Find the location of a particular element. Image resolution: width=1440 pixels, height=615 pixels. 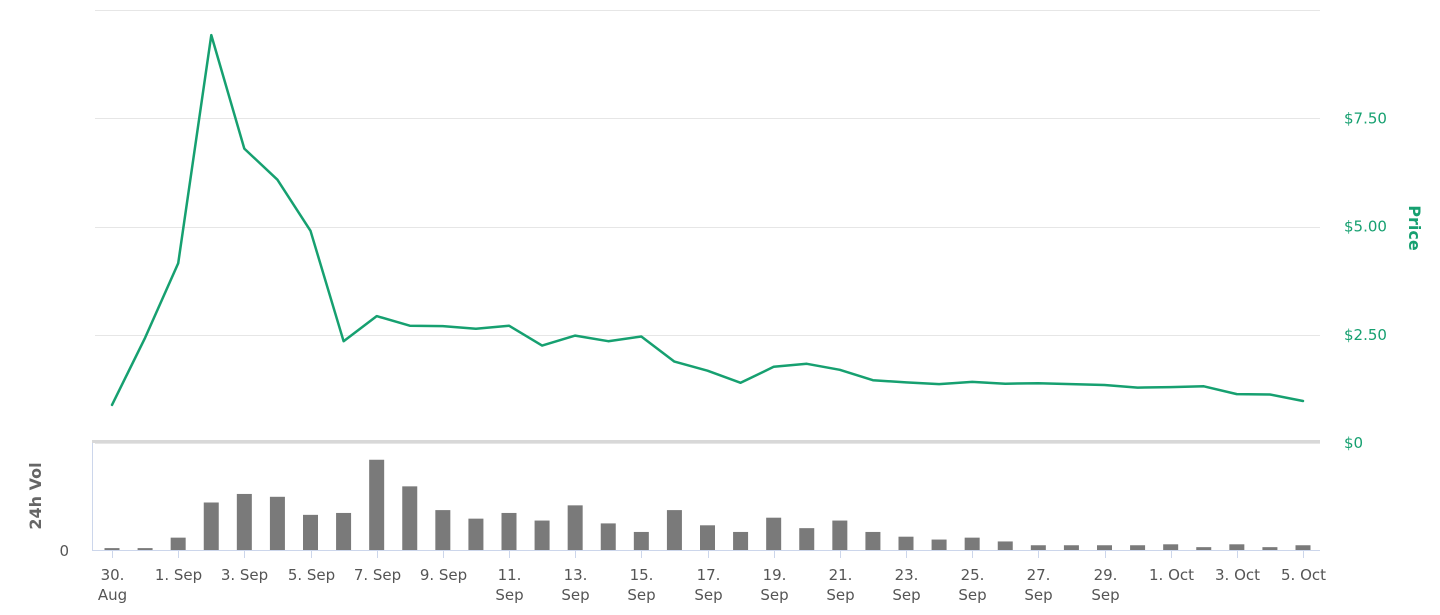

x-tick-label: 5. Oct is located at coordinates (1303, 575).